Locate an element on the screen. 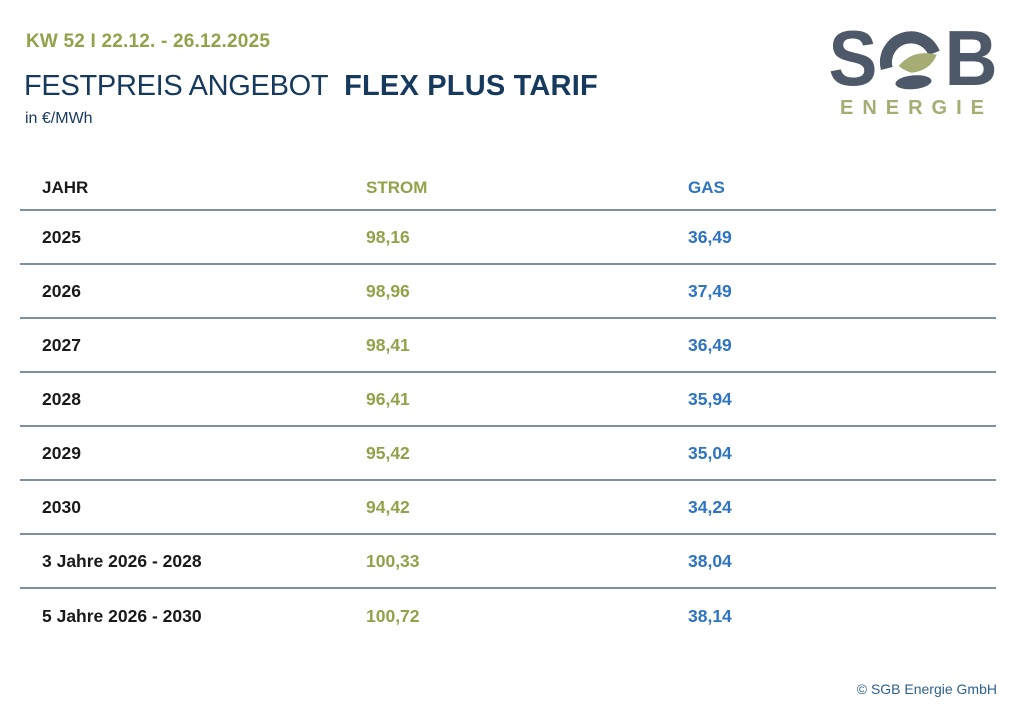  cell-jahr: 2025 is located at coordinates (61, 236).